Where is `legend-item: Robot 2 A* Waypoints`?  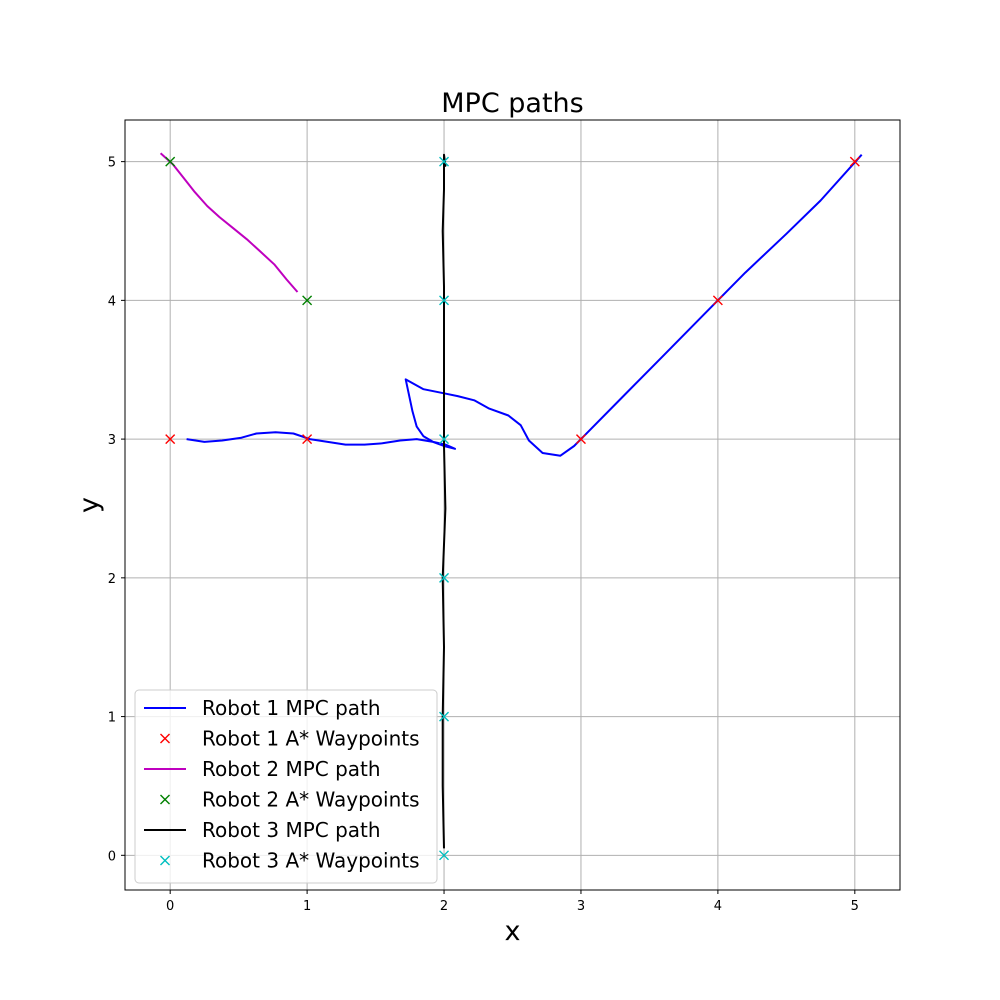 legend-item: Robot 2 A* Waypoints is located at coordinates (290, 800).